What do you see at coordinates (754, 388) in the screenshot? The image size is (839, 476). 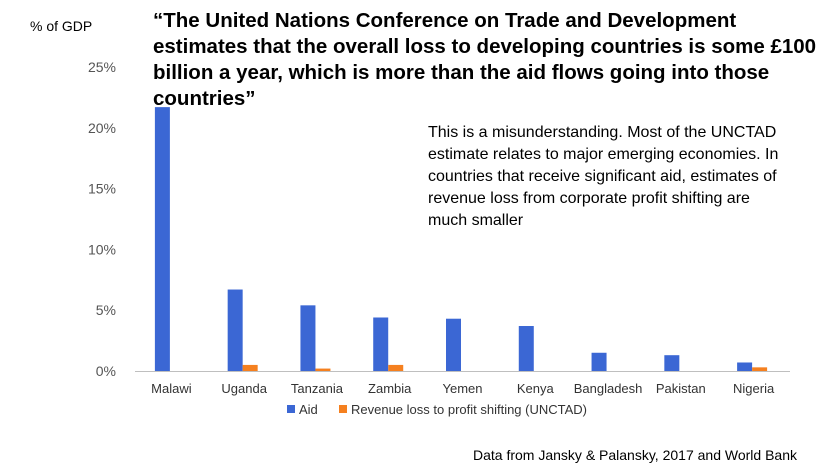 I see `x-tick-label: Nigeria` at bounding box center [754, 388].